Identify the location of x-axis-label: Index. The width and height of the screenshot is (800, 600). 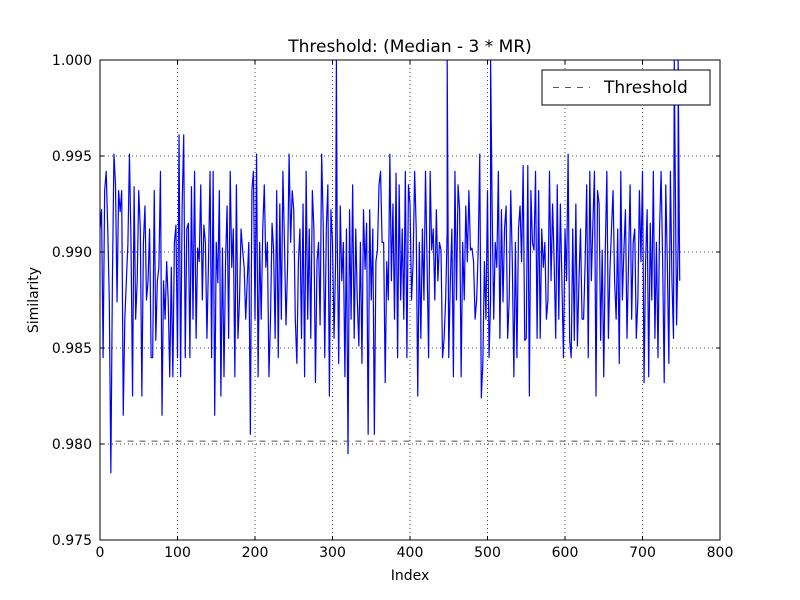
(410, 576).